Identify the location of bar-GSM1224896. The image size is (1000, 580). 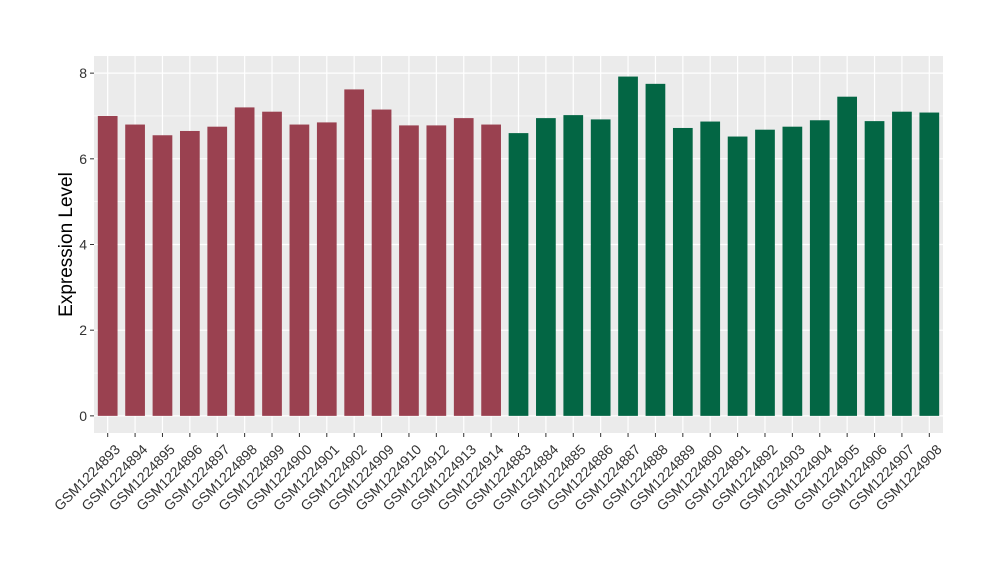
(189, 273).